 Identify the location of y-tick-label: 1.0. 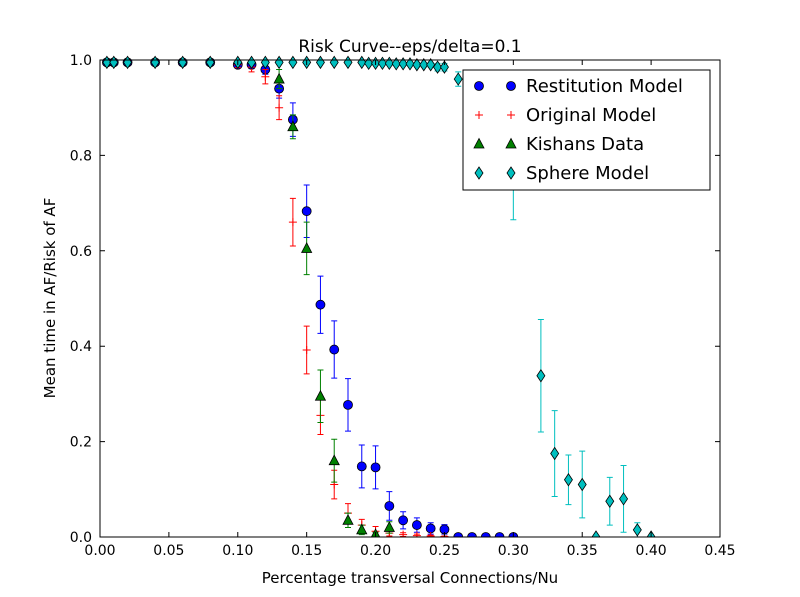
(81, 61).